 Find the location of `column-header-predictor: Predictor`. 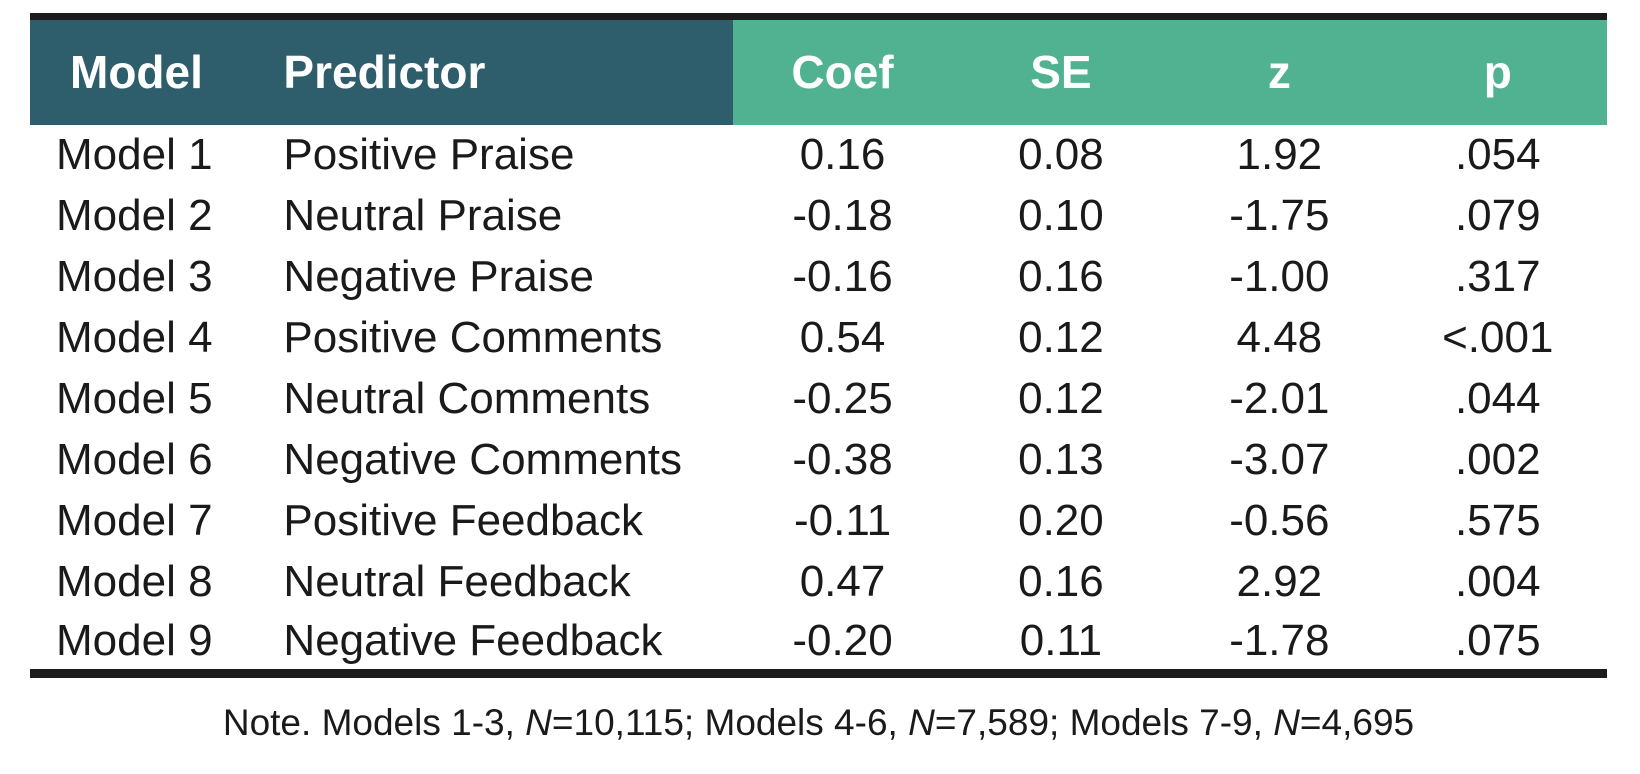

column-header-predictor: Predictor is located at coordinates (494, 70).